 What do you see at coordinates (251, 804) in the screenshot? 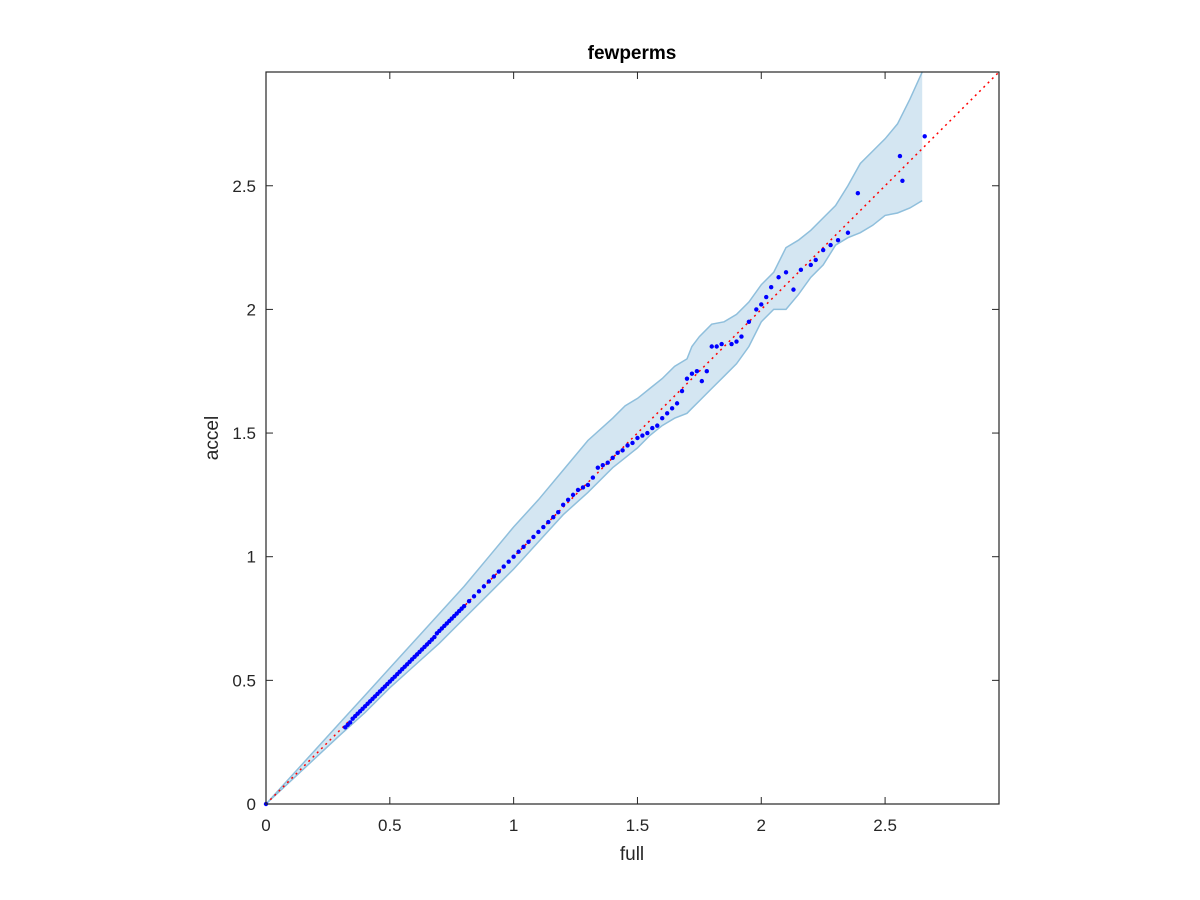
I see `y-tick-label: 0` at bounding box center [251, 804].